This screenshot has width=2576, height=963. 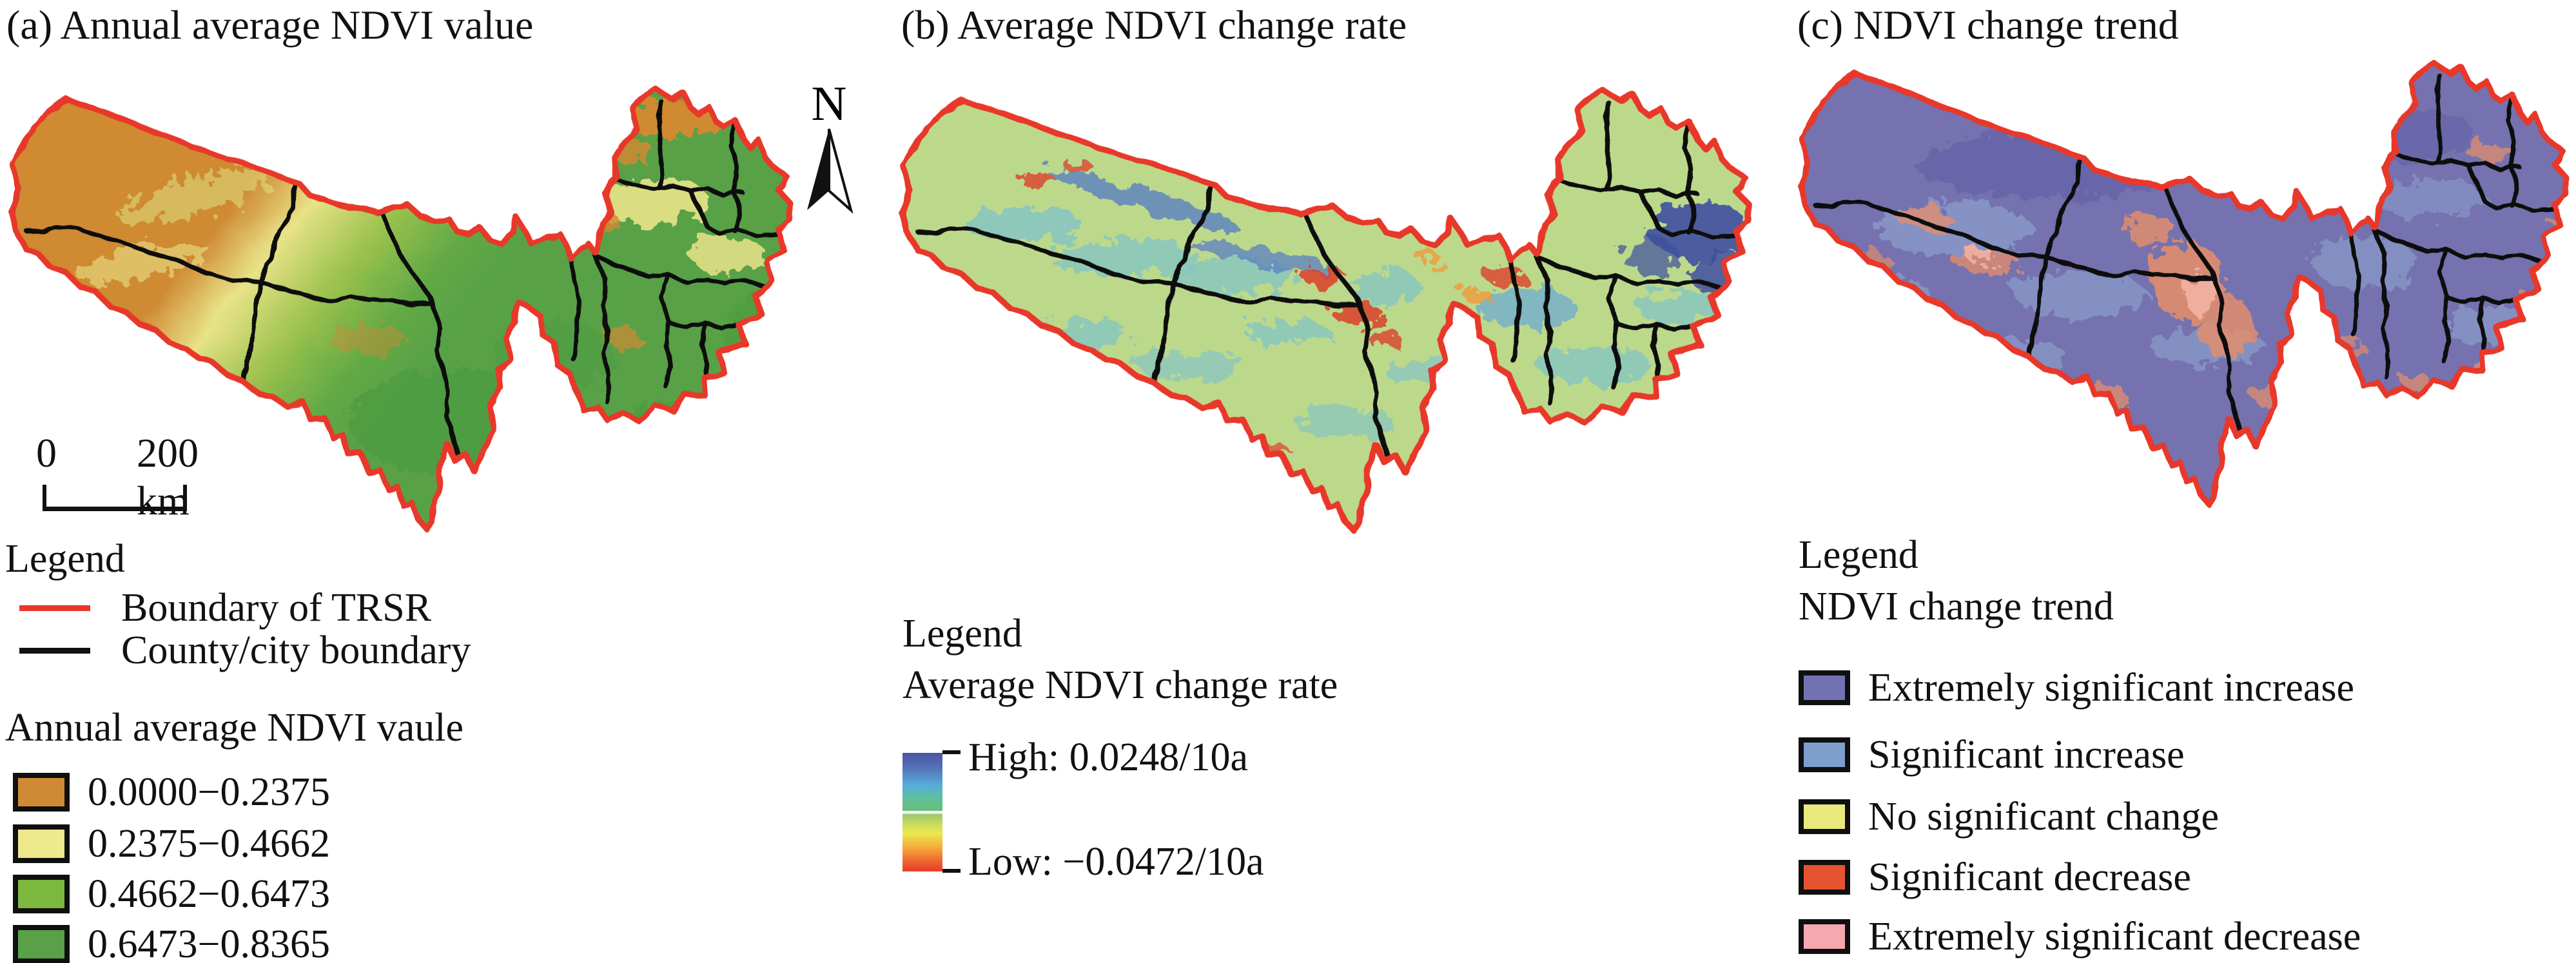 I want to click on county-boundary-line-swatch, so click(x=54, y=650).